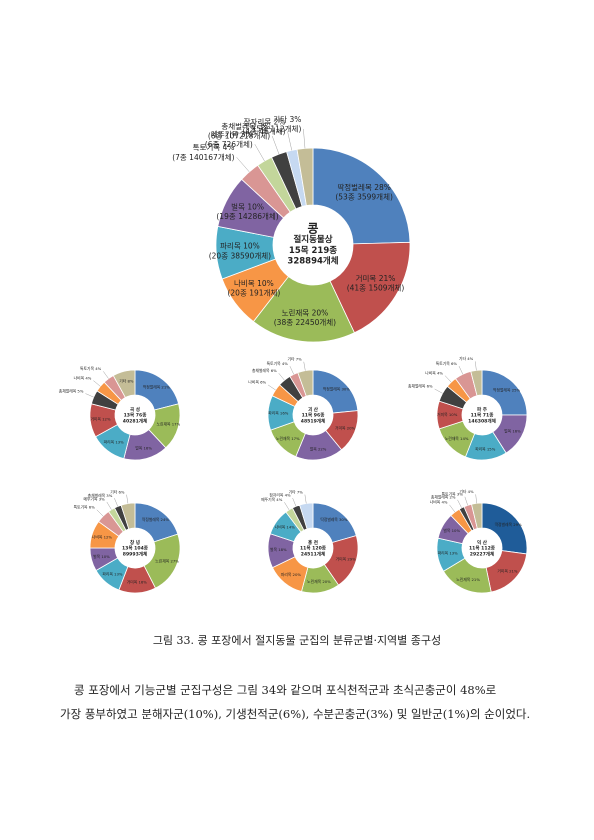 The height and width of the screenshot is (840, 594). Describe the element at coordinates (345, 388) in the screenshot. I see `slice-percent: 30%` at that location.